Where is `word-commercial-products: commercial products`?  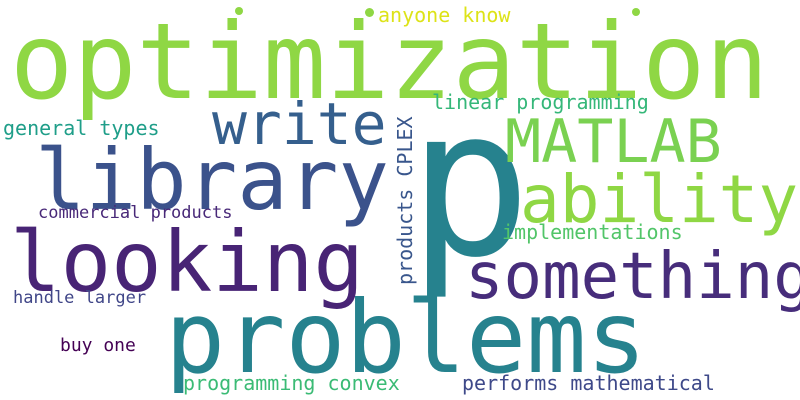
word-commercial-products: commercial products is located at coordinates (135, 213).